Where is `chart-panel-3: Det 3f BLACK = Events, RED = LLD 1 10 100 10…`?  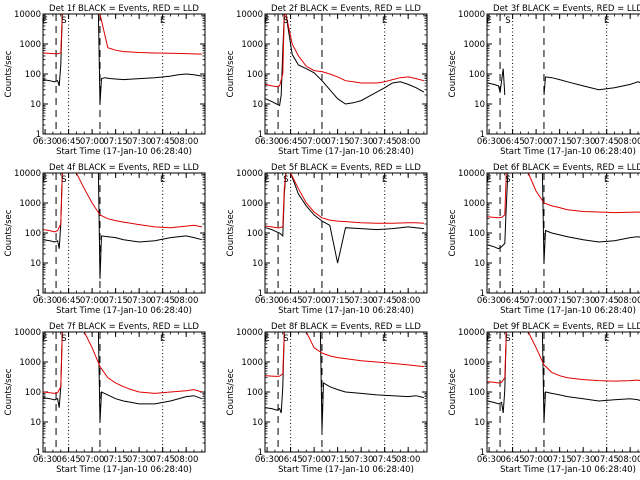 chart-panel-3: Det 3f BLACK = Events, RED = LLD 1 10 100 10… is located at coordinates (544, 80).